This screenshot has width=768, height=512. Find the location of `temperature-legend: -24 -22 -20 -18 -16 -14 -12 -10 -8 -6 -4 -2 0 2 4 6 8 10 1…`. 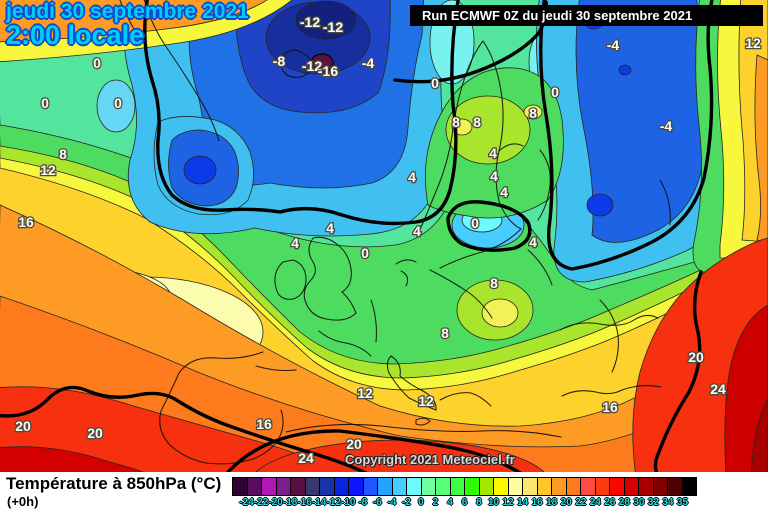

temperature-legend: -24 -22 -20 -18 -16 -14 -12 -10 -8 -6 -4 -2 0 2 4 6 8 10 1… is located at coordinates (464, 492).